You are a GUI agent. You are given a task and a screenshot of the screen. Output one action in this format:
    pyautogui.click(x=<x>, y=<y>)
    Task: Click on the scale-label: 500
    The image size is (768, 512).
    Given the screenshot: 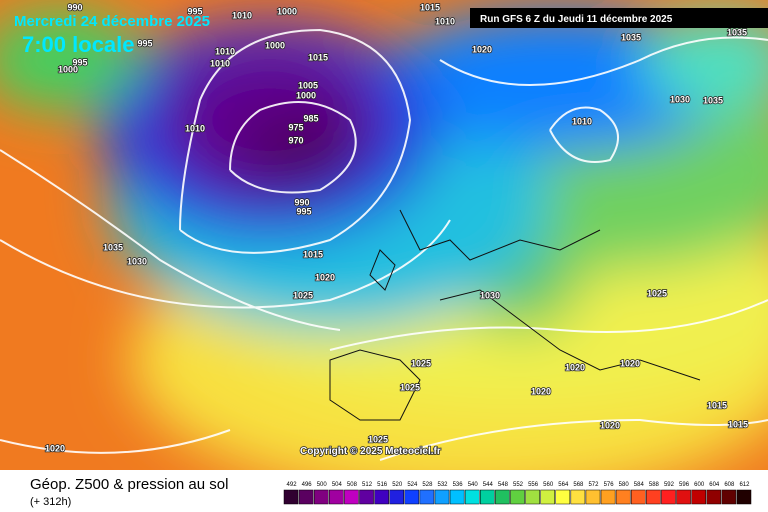 What is the action you would take?
    pyautogui.click(x=322, y=485)
    